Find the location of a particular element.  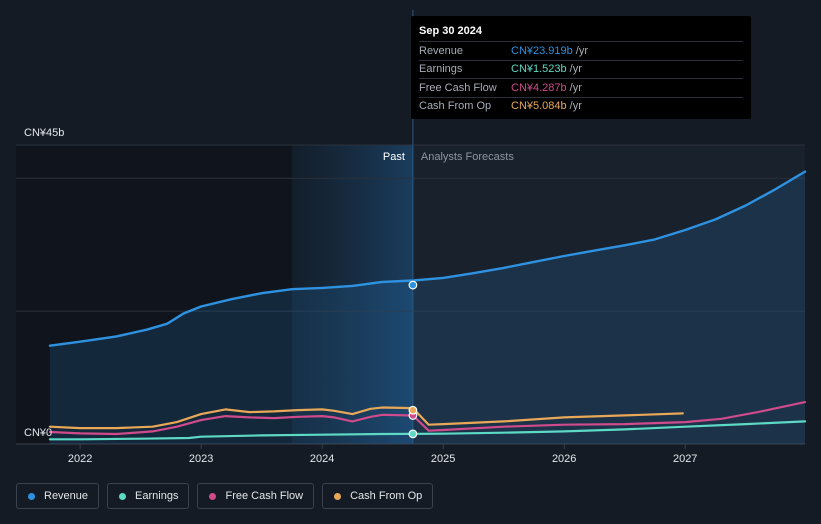

tooltip-row-free-cash-flow: Free Cash Flow CN¥4.287b /yr is located at coordinates (581, 87).